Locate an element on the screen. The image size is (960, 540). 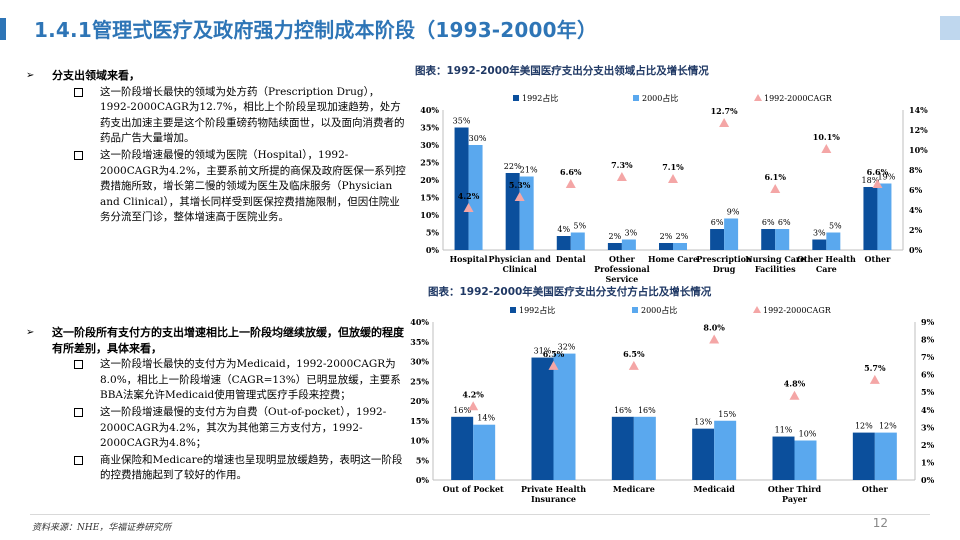
x-tick-label: Medicare is located at coordinates (634, 489).